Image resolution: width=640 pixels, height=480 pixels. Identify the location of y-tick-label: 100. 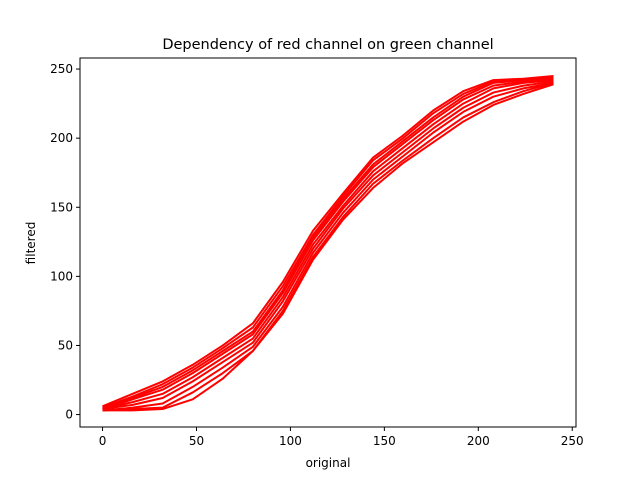
(61, 276).